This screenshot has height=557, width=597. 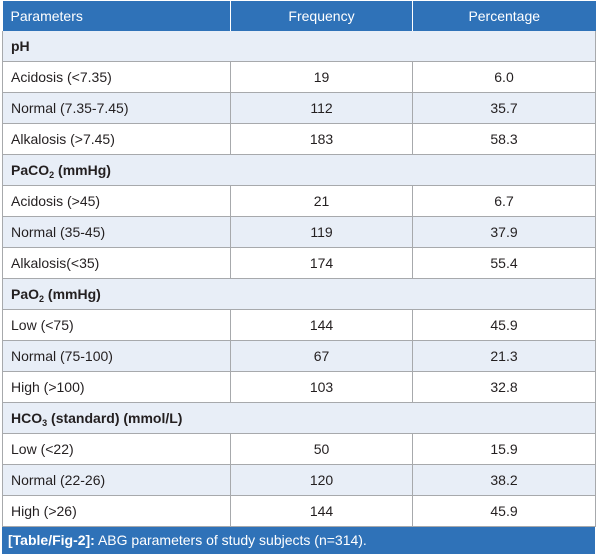 I want to click on table-row: High (>26) 144 45.9, so click(x=299, y=511).